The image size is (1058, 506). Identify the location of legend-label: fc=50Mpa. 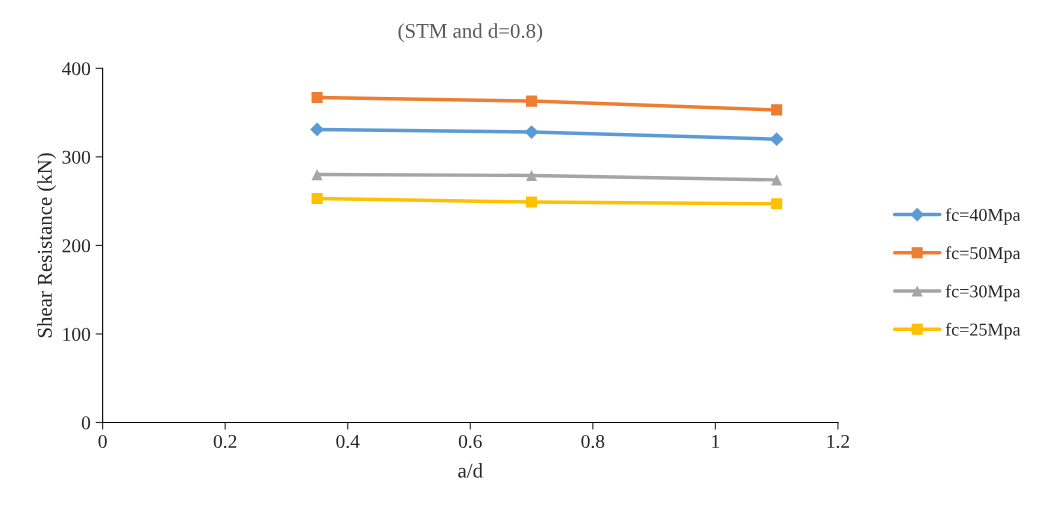
(983, 254).